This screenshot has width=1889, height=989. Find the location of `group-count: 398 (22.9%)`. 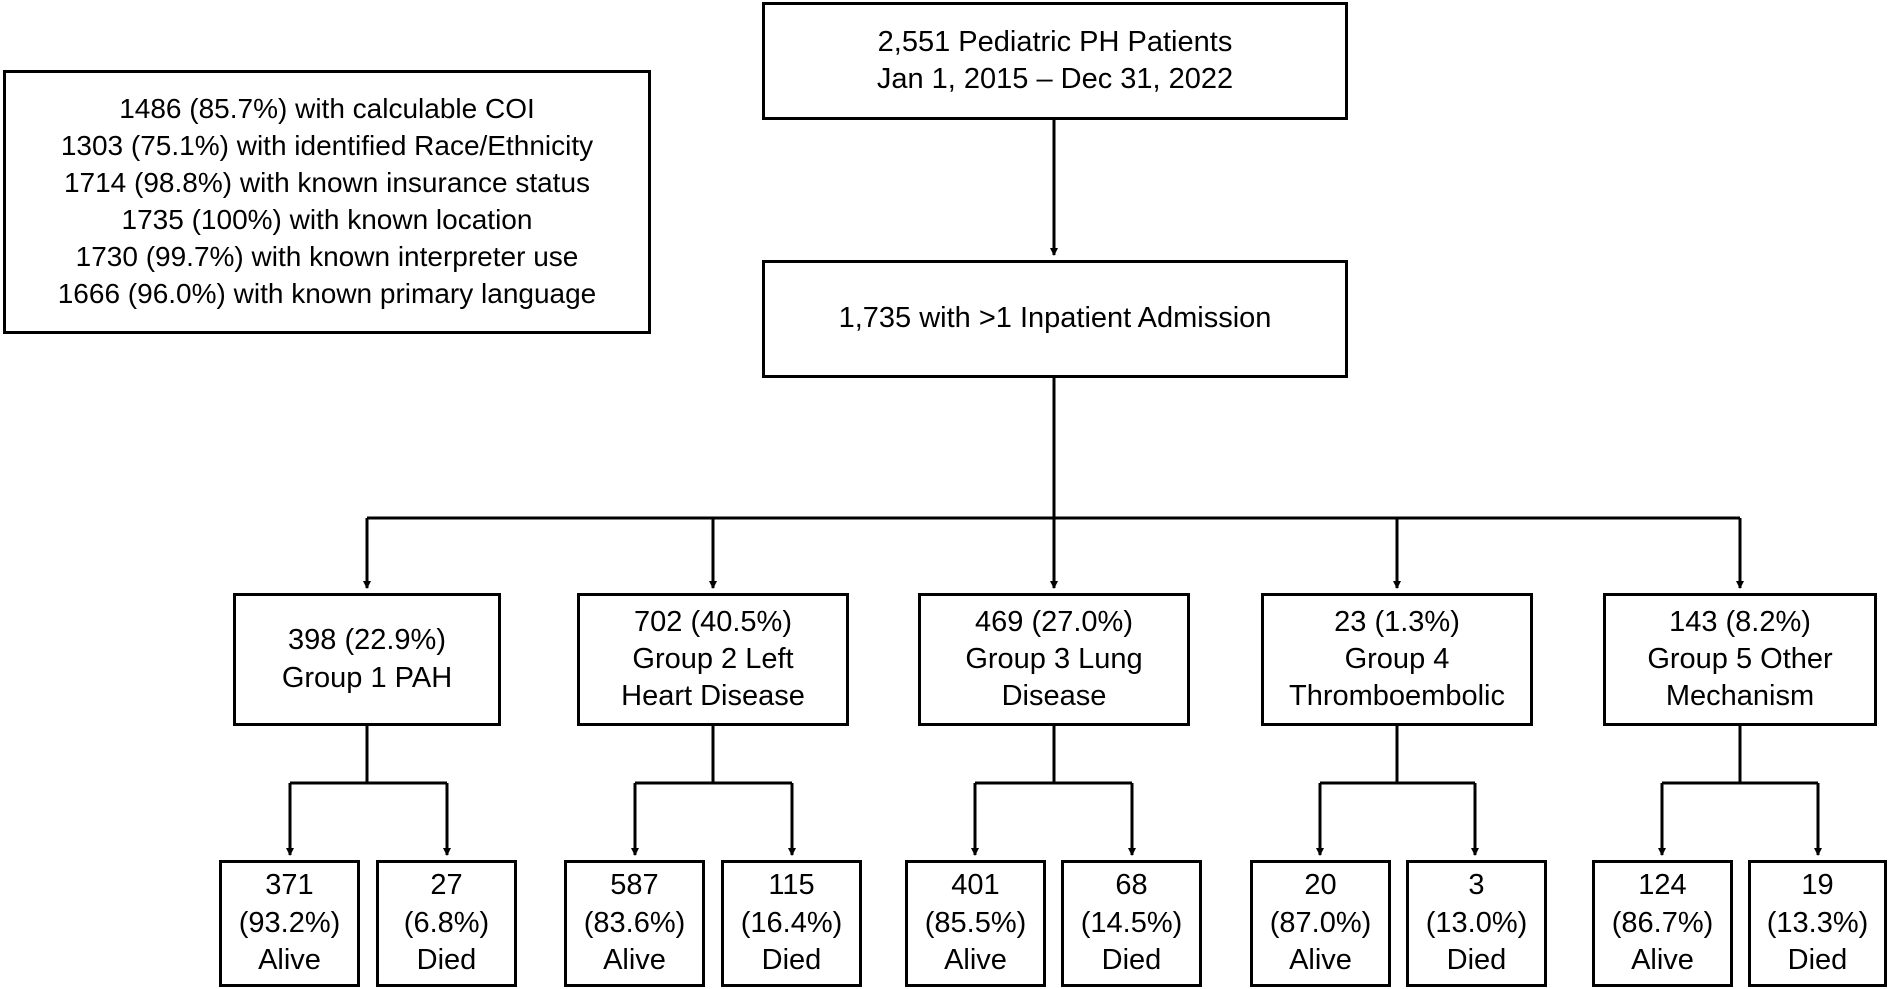

group-count: 398 (22.9%) is located at coordinates (367, 640).